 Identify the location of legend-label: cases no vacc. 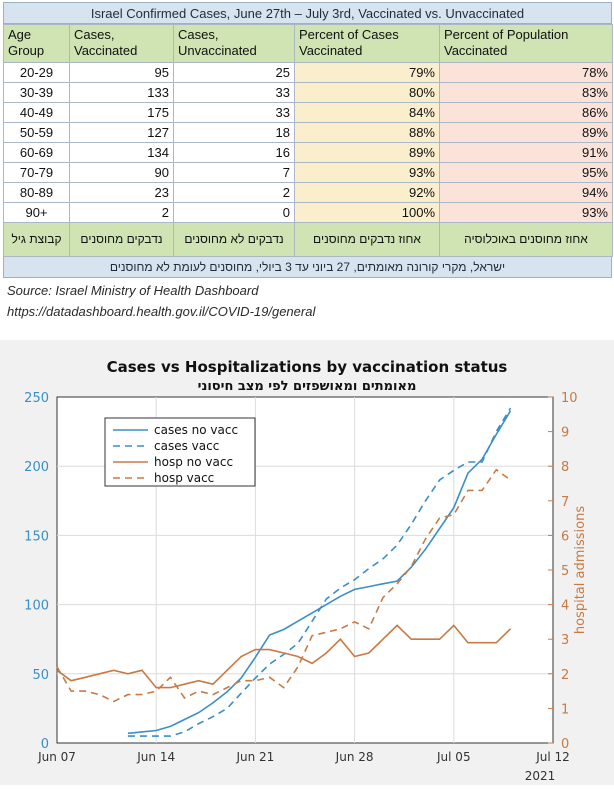
(196, 430).